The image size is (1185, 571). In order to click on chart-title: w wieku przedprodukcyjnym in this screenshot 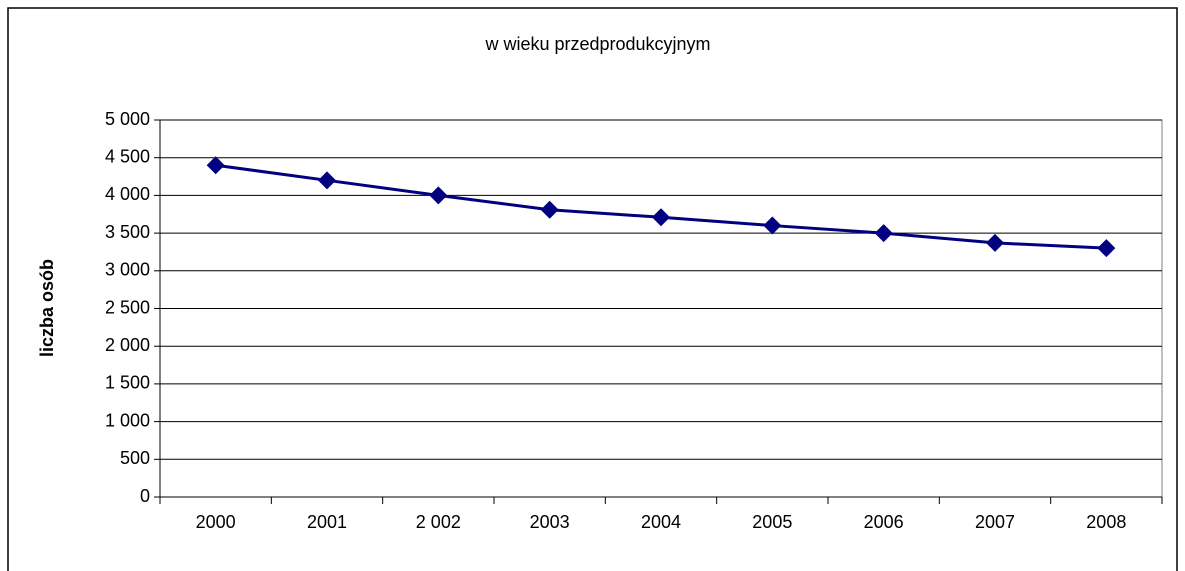, I will do `click(597, 44)`.